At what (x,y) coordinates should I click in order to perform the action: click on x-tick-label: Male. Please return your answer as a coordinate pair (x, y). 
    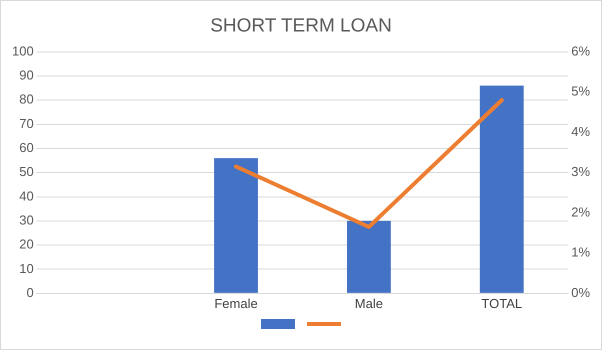
    Looking at the image, I should click on (368, 303).